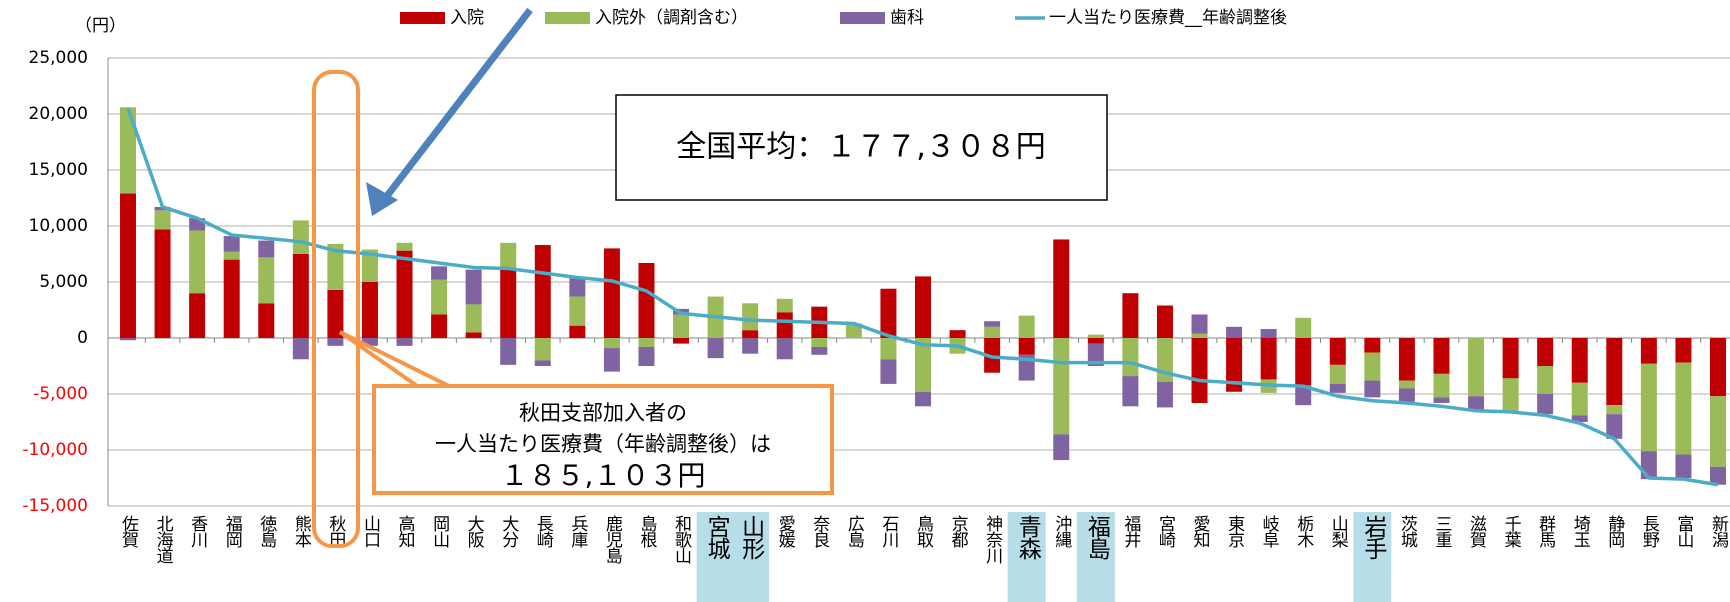  What do you see at coordinates (58, 226) in the screenshot?
I see `y-tick-label: 10,000` at bounding box center [58, 226].